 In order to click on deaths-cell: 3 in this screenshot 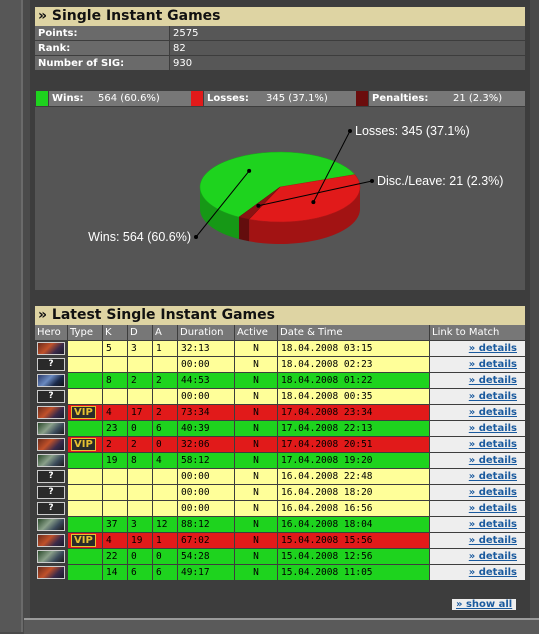, I will do `click(140, 348)`.